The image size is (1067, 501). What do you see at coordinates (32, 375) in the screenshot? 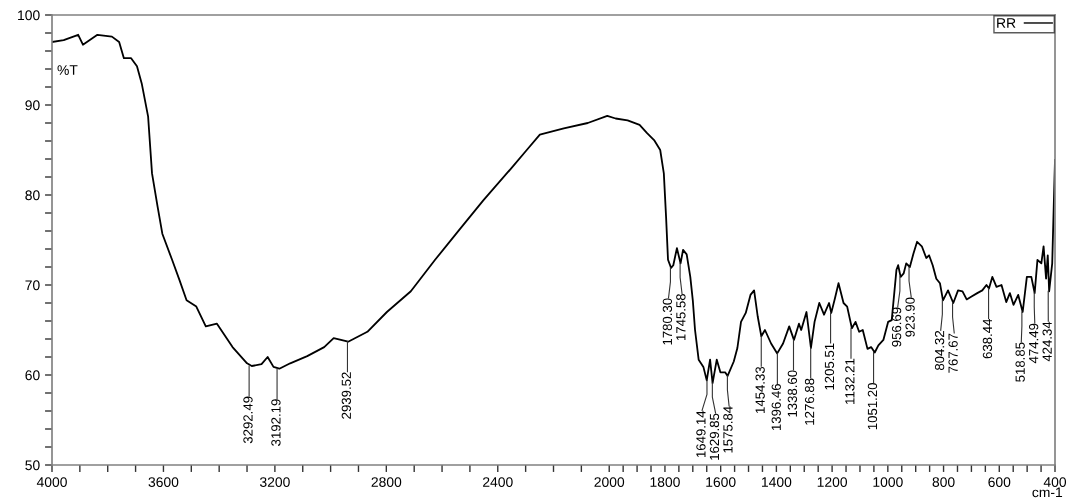
I see `y-tick-label: 60` at bounding box center [32, 375].